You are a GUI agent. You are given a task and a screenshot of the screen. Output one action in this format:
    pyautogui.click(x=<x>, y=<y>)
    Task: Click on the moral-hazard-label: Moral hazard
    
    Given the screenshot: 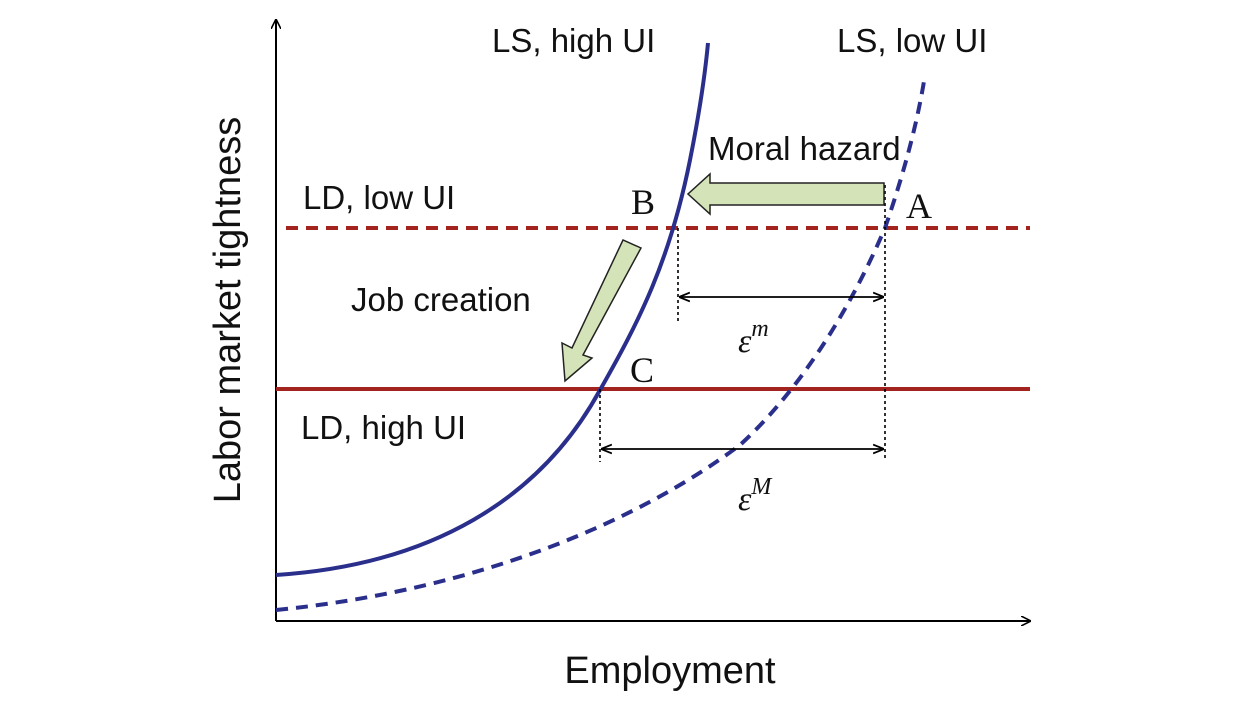 What is the action you would take?
    pyautogui.click(x=804, y=148)
    